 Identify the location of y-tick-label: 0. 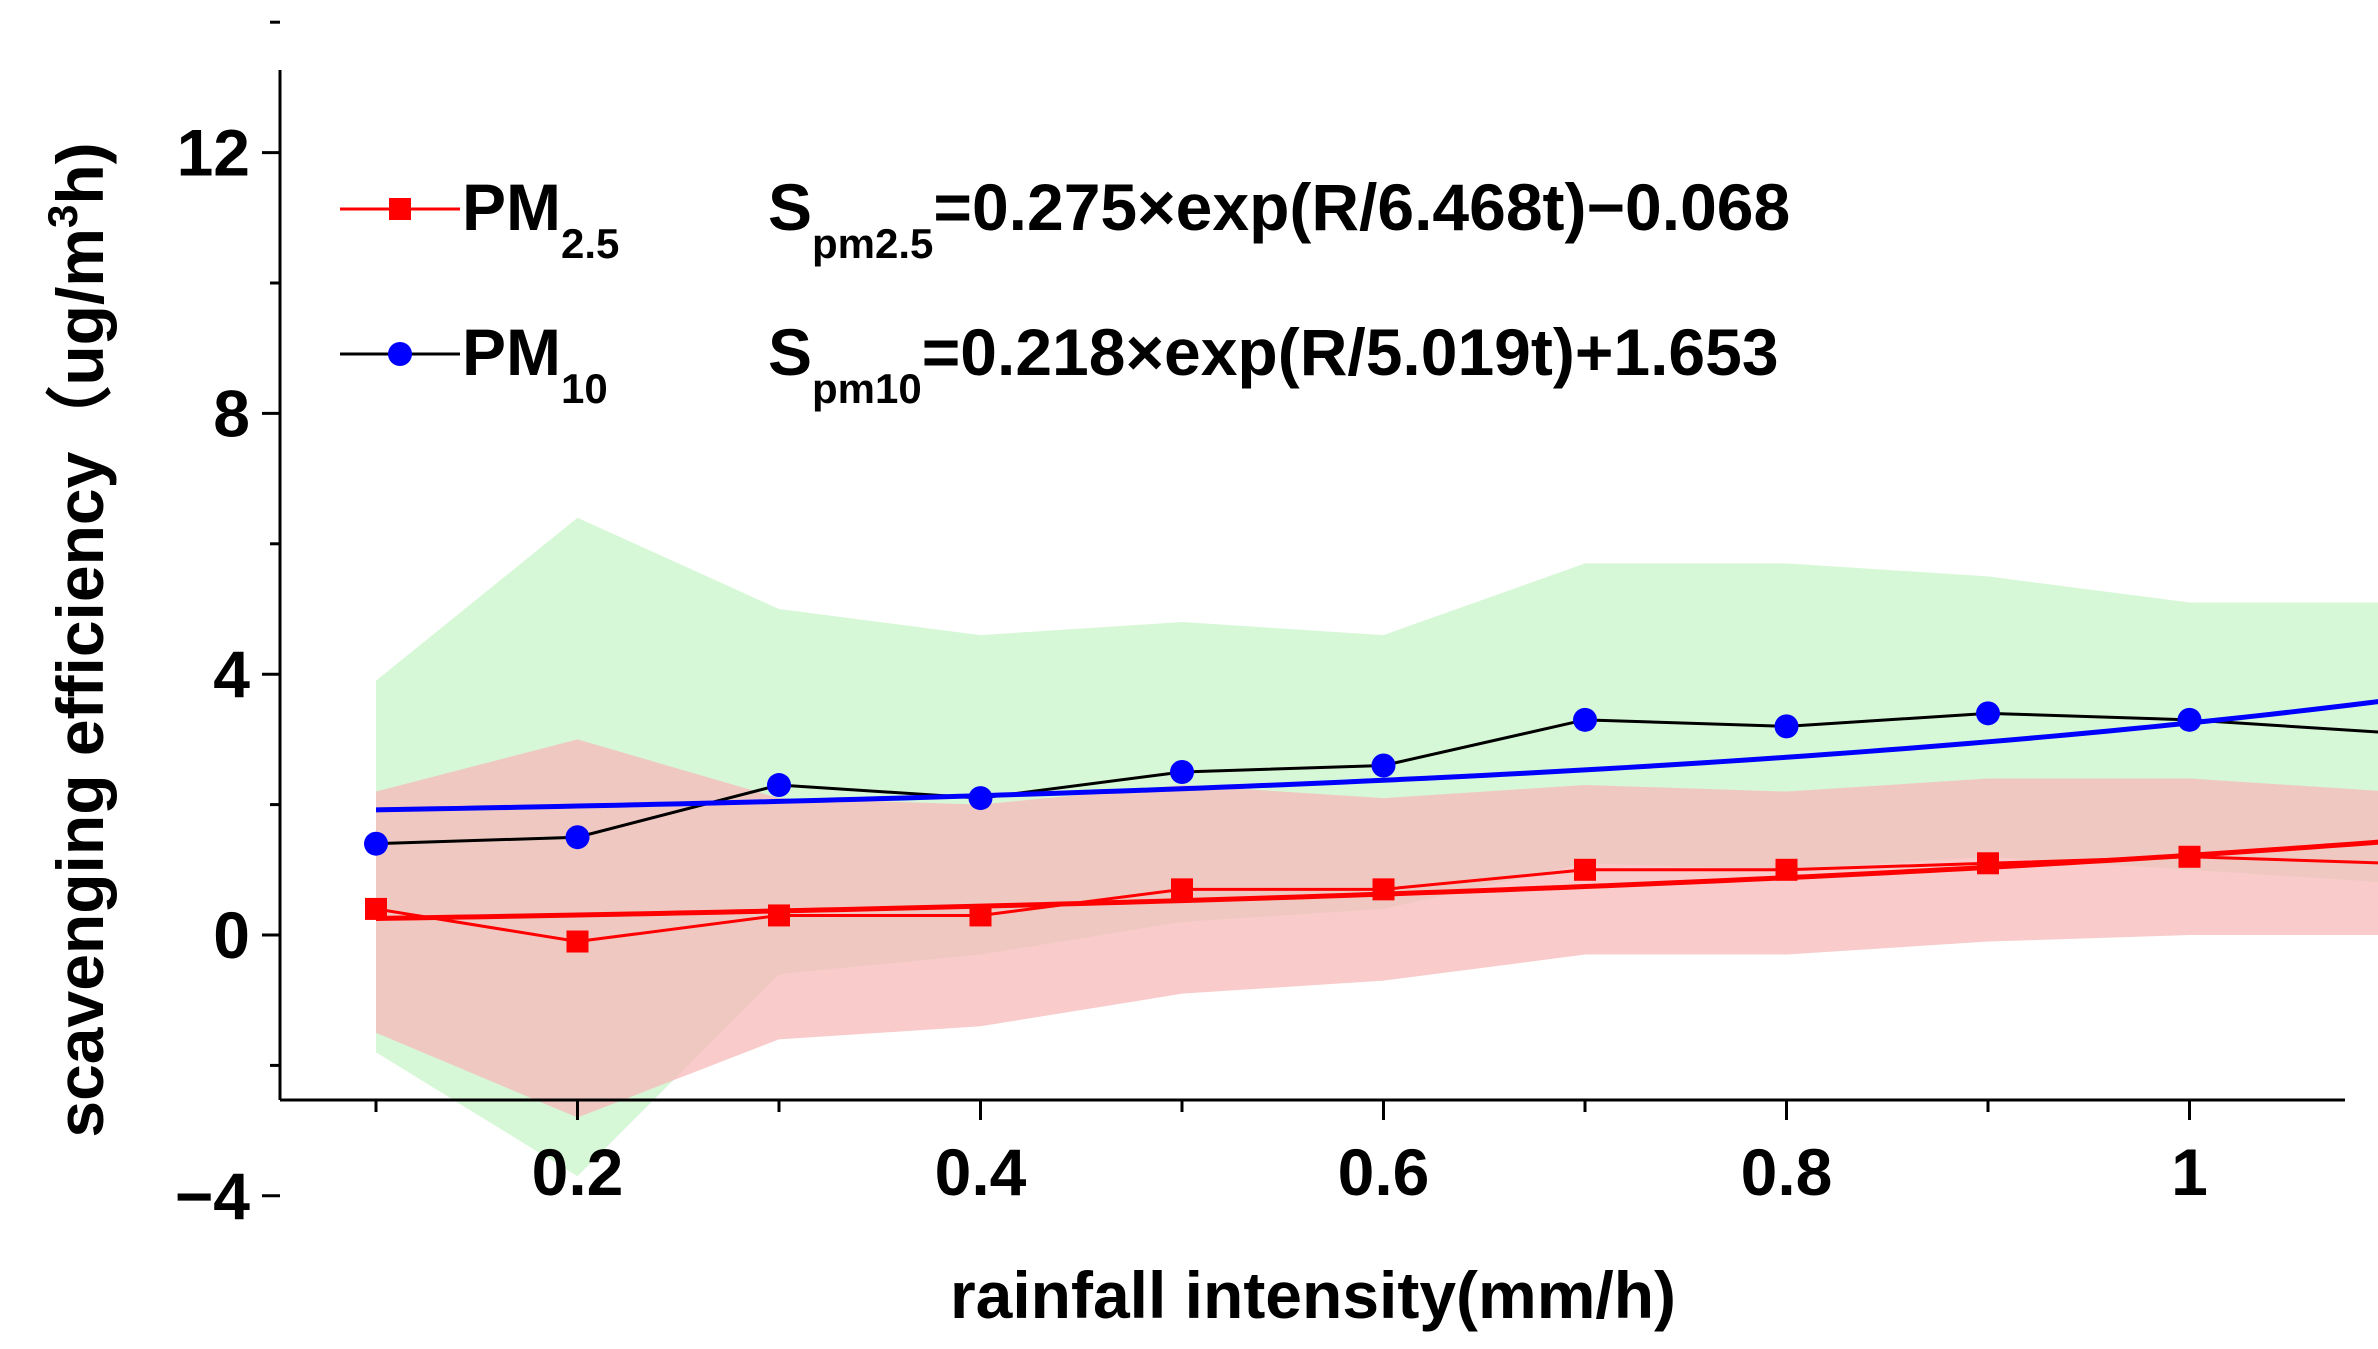
(231, 935).